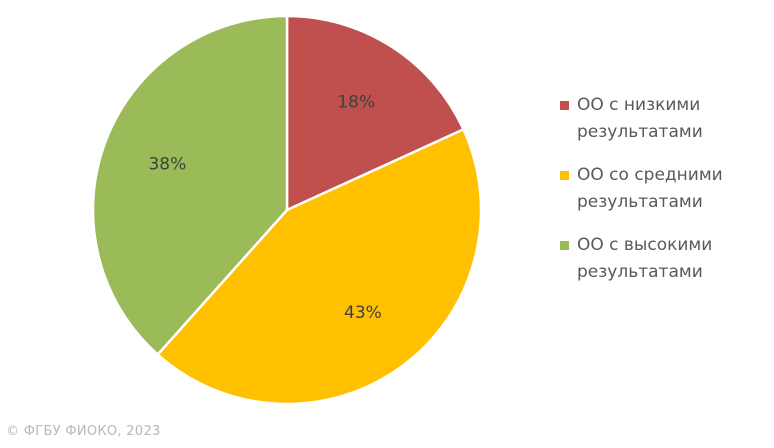 This screenshot has height=448, width=774. What do you see at coordinates (645, 258) in the screenshot?
I see `legend-label-high: ОО с высокими результатами` at bounding box center [645, 258].